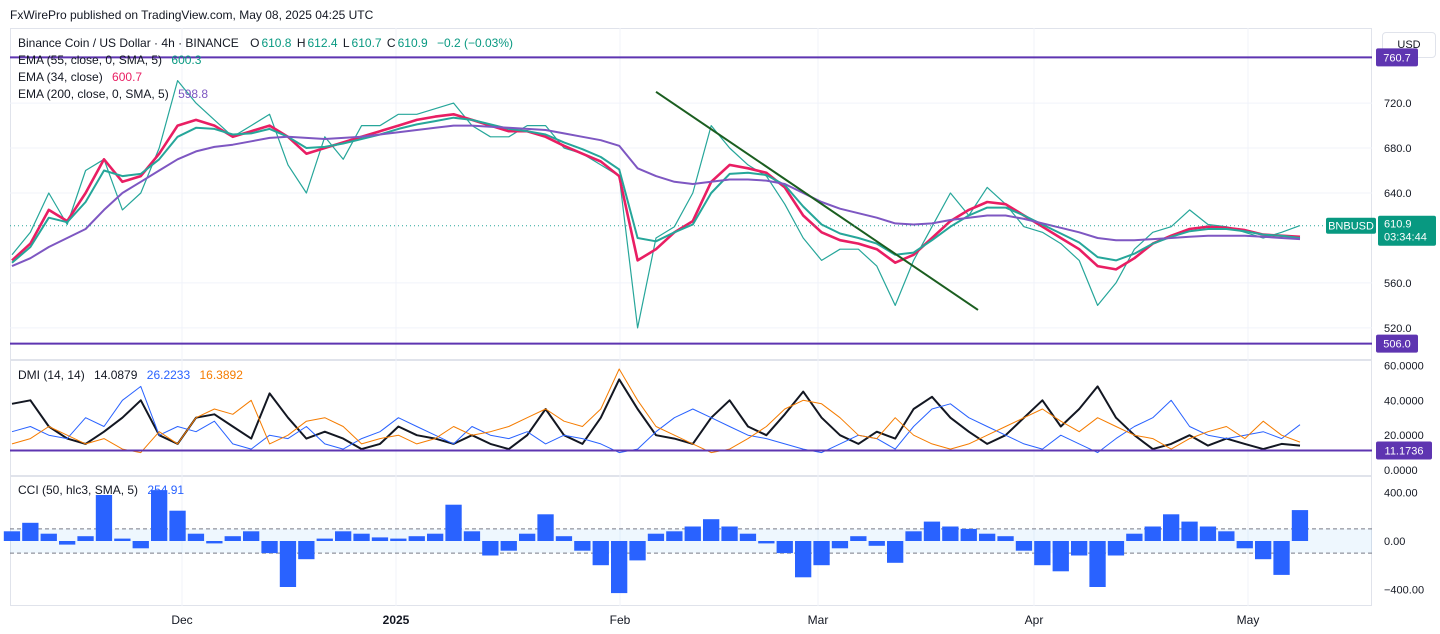  I want to click on symbol-tag, so click(1351, 225).